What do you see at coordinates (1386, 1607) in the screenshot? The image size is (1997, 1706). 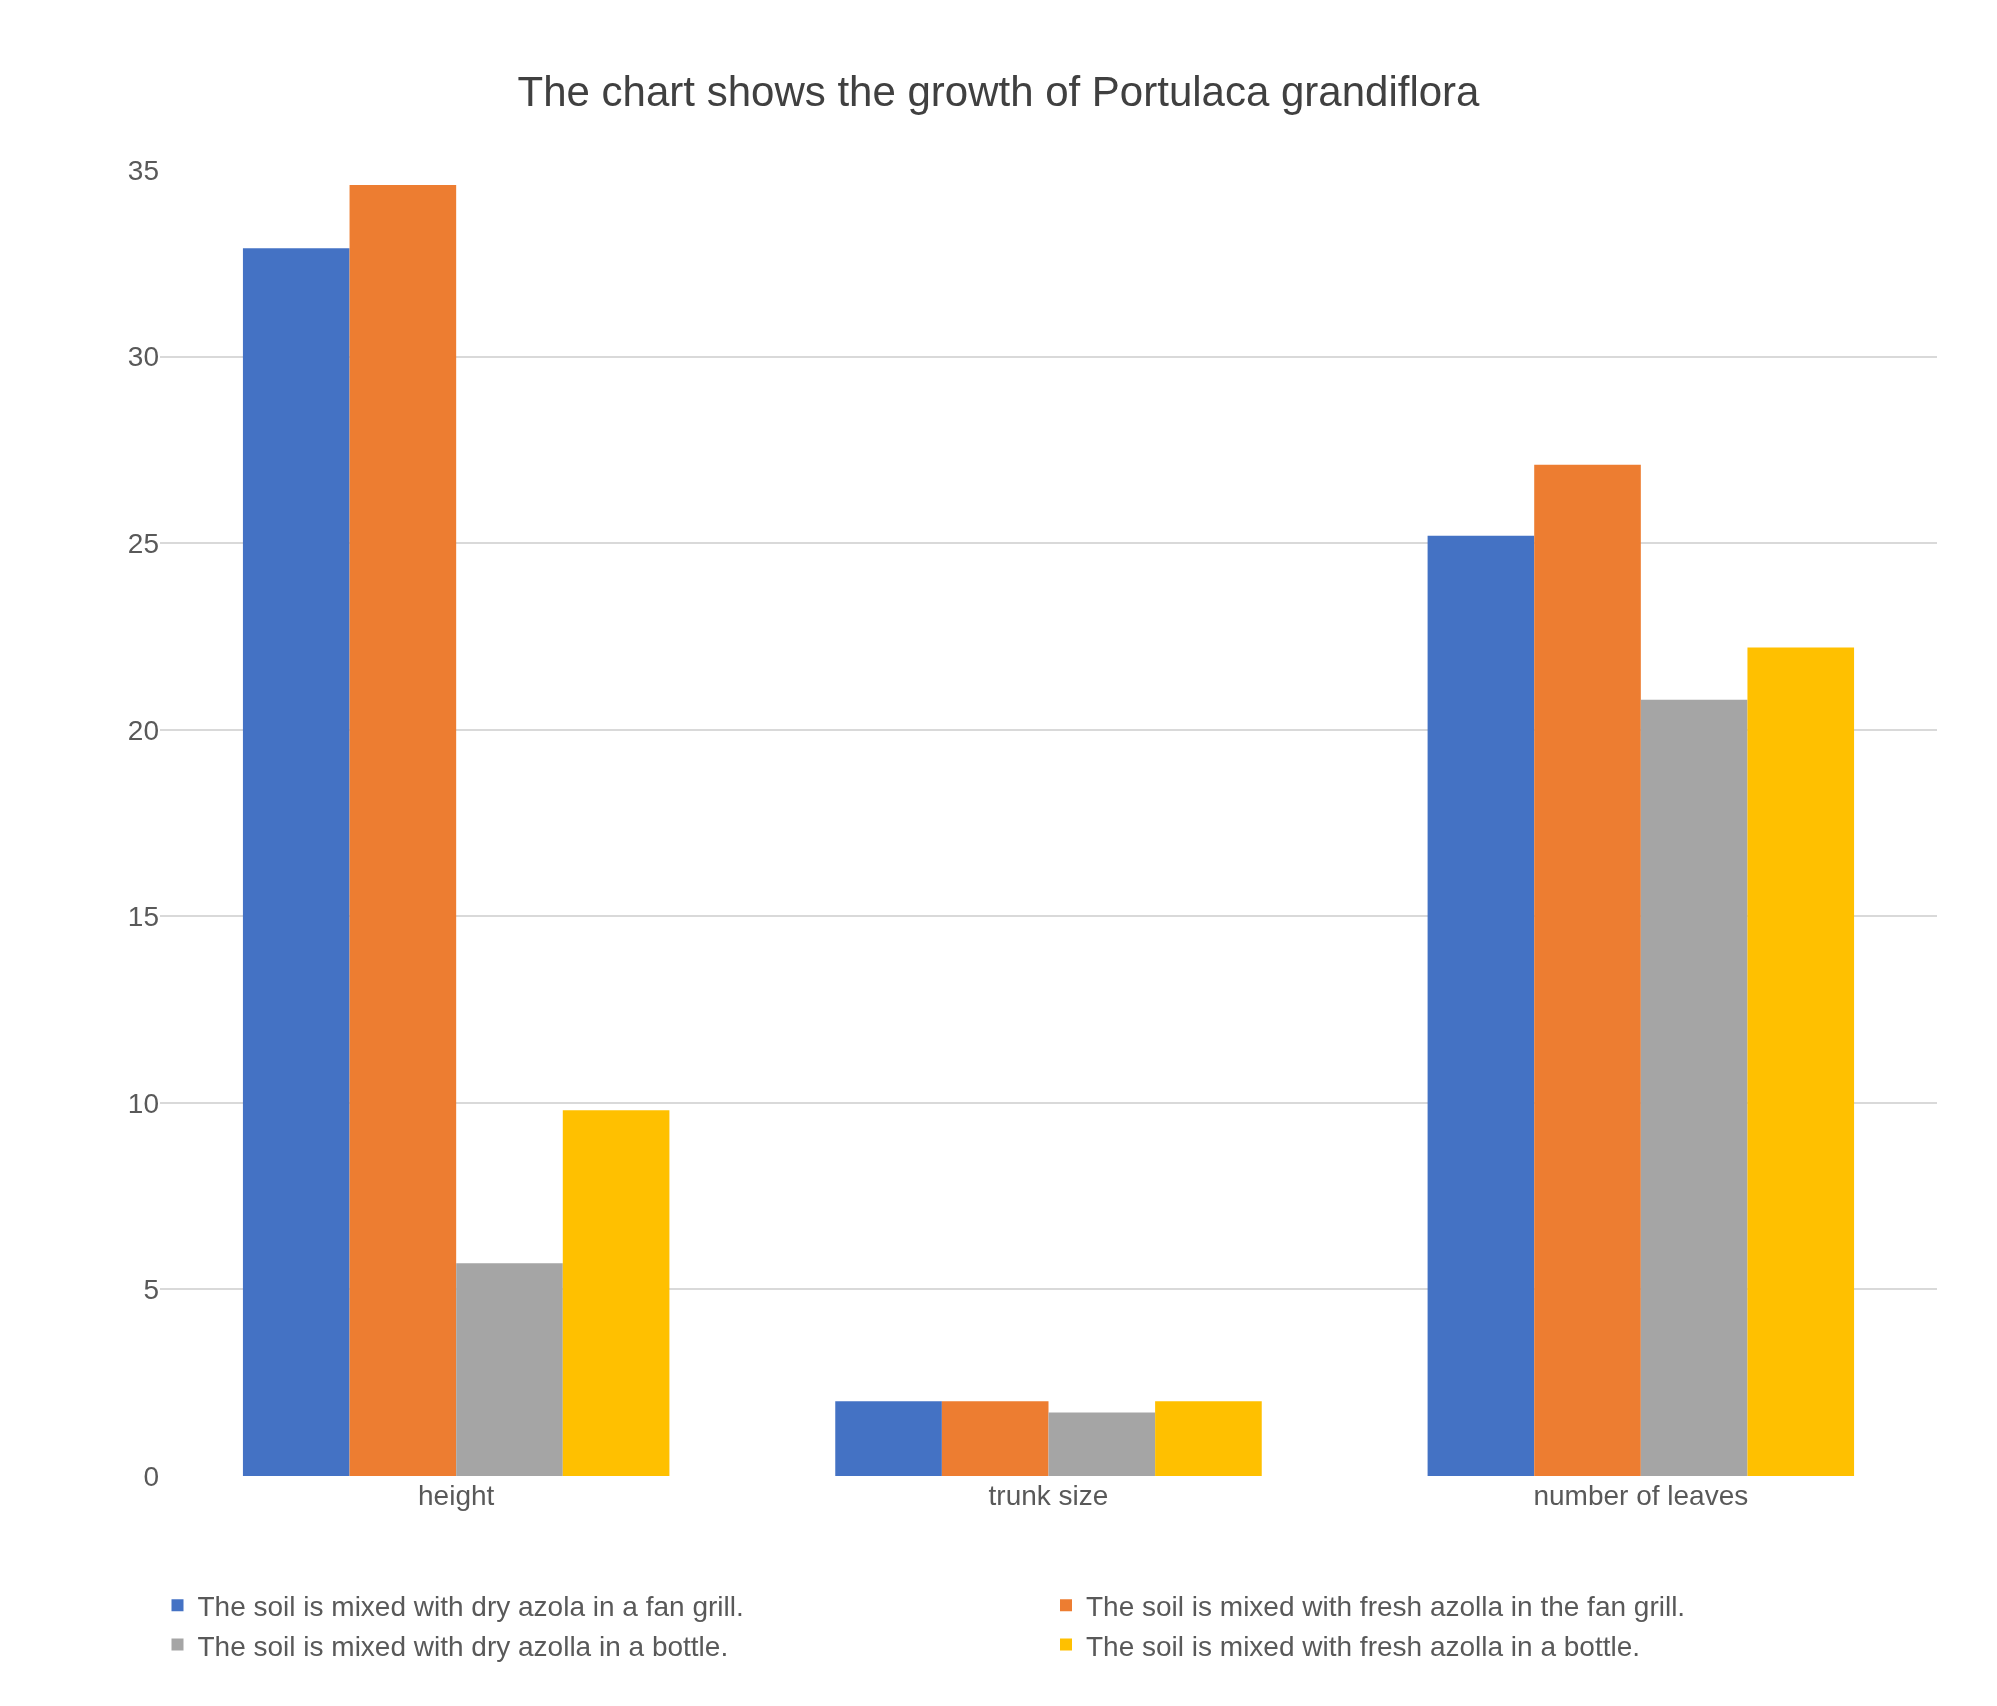 I see `legend-label: The soil is mixed with fresh azolla in the fan grill.` at bounding box center [1386, 1607].